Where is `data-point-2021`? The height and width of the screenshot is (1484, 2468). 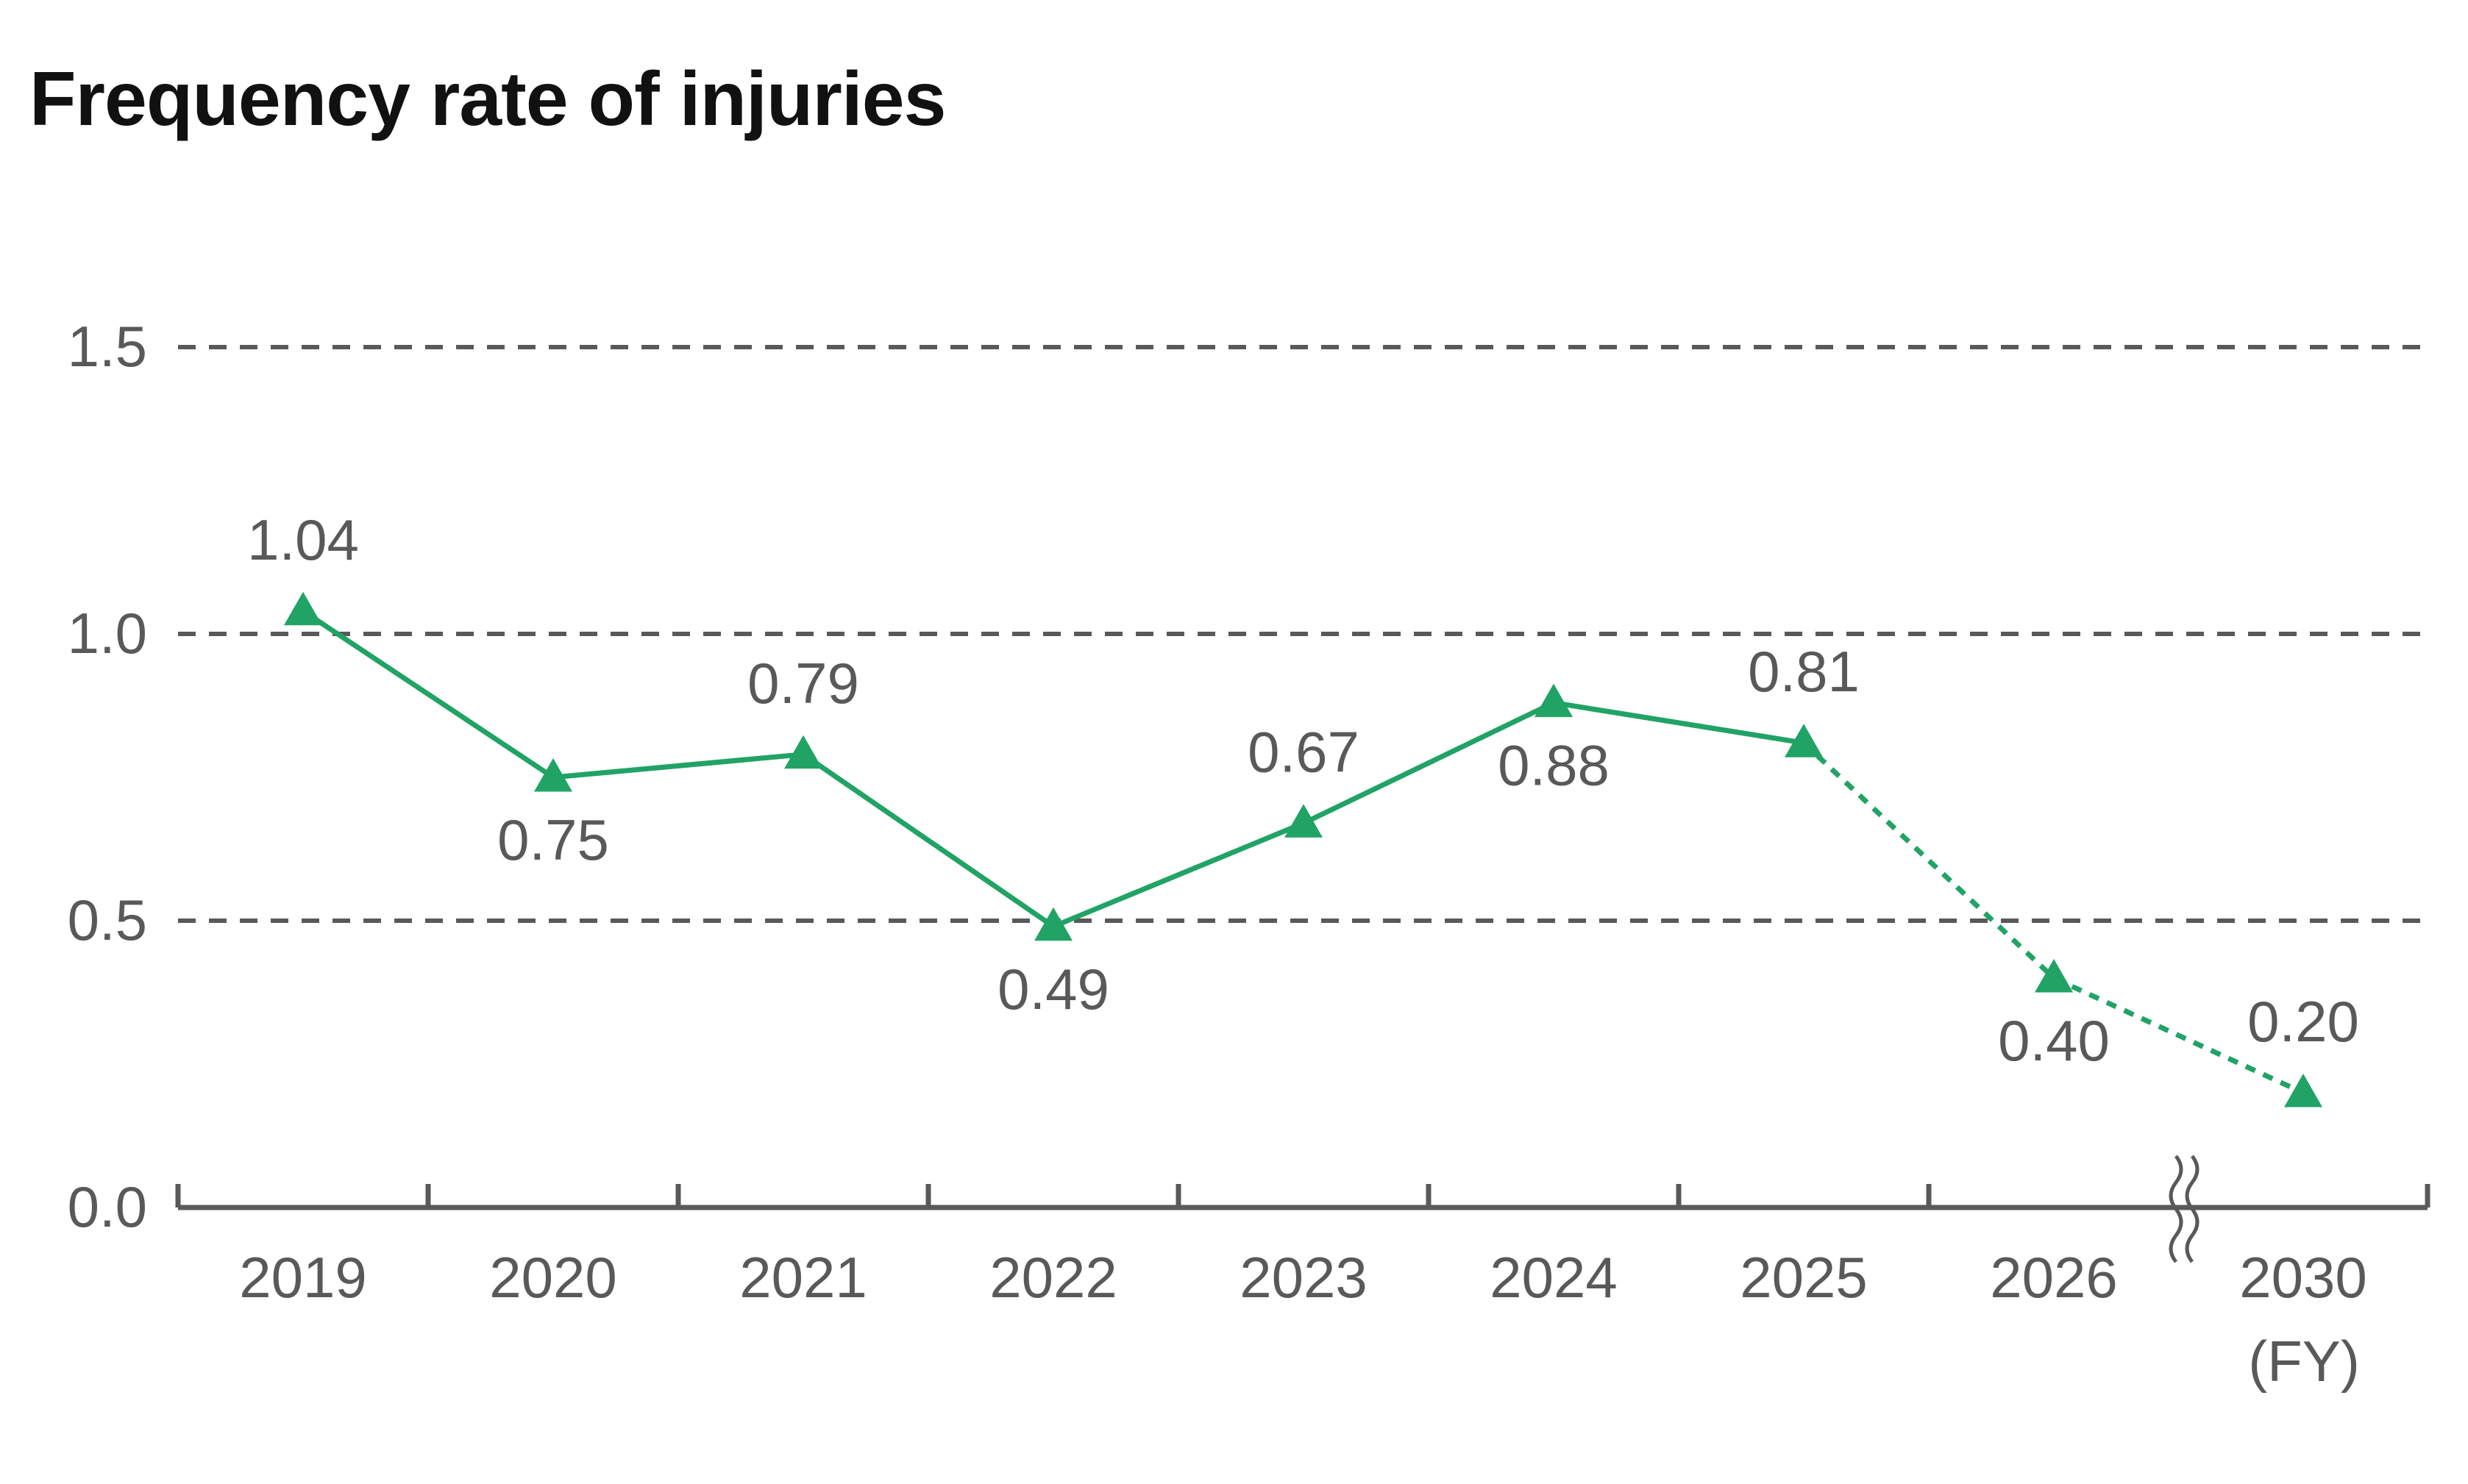
data-point-2021 is located at coordinates (803, 752).